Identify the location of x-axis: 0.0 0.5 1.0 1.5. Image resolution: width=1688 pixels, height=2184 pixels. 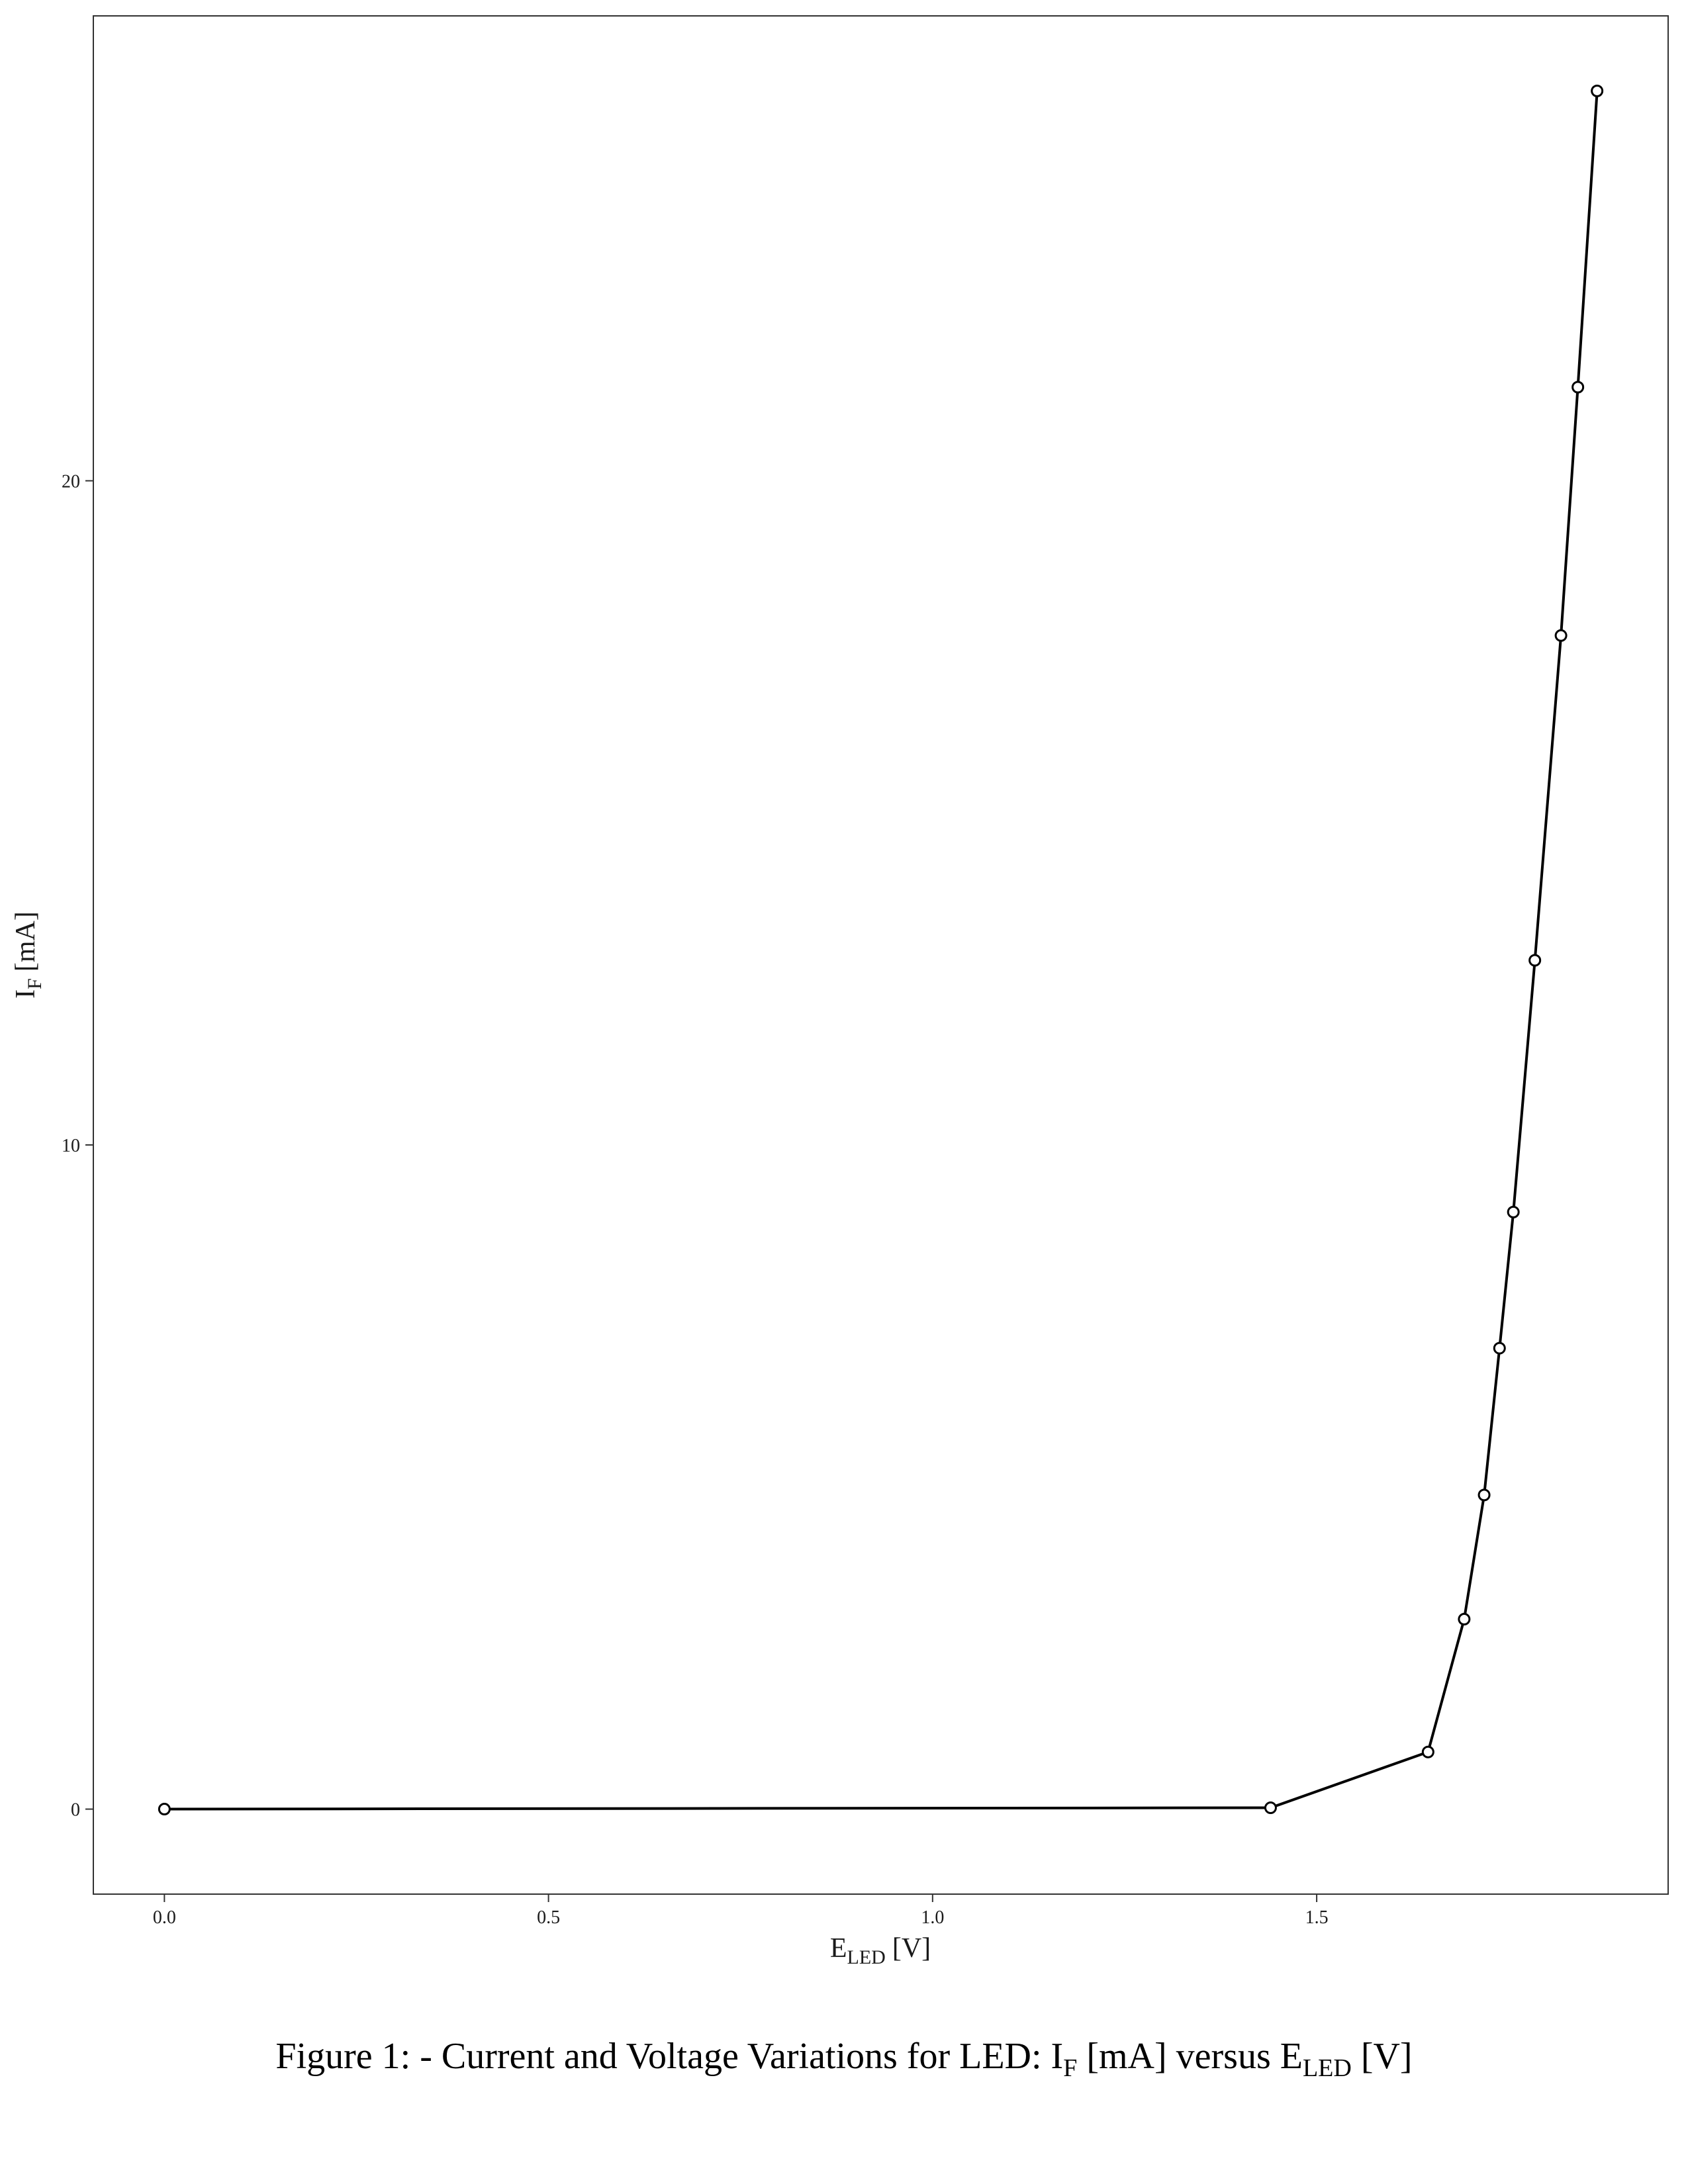
(741, 1911).